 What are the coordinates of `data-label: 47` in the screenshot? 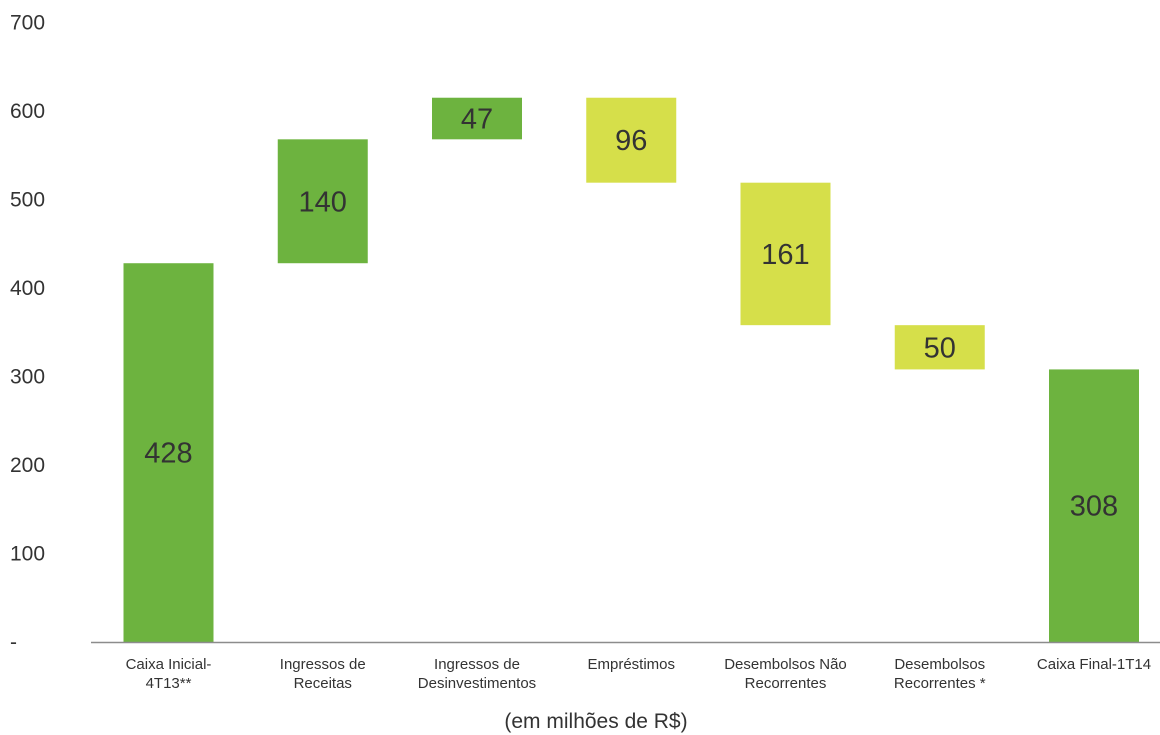 It's located at (477, 120).